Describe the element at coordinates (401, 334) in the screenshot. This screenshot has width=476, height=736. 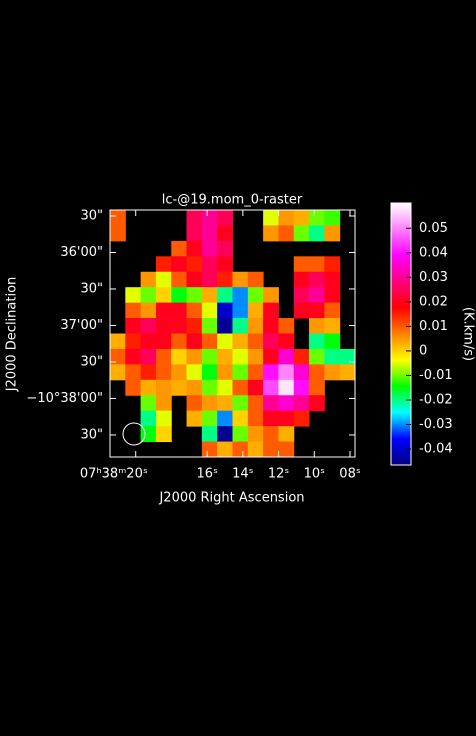
I see `colorbar` at that location.